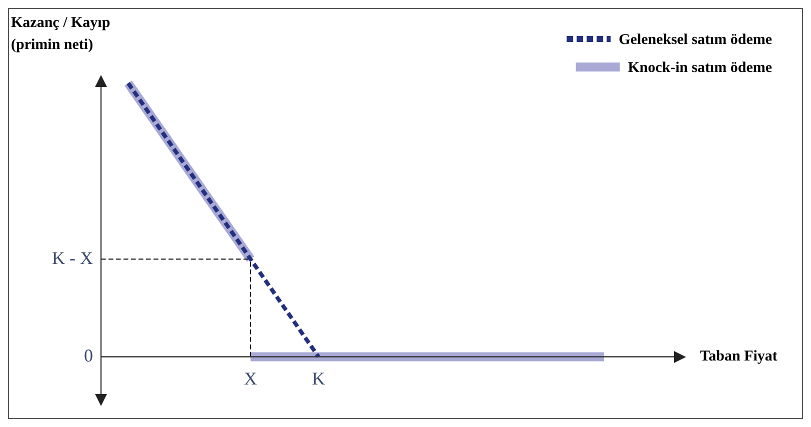 The width and height of the screenshot is (811, 427). I want to click on ref-line-label: K - X, so click(72, 258).